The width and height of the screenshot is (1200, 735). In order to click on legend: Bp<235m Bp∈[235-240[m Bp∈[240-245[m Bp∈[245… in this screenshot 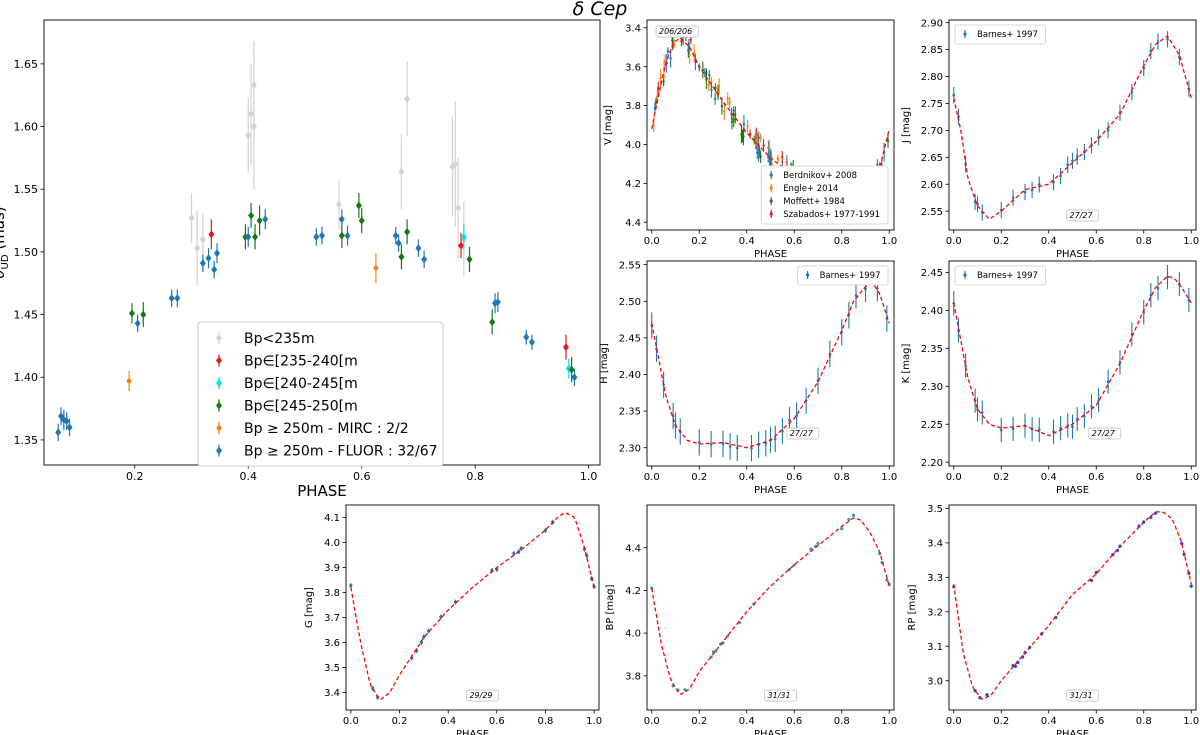, I will do `click(320, 394)`.